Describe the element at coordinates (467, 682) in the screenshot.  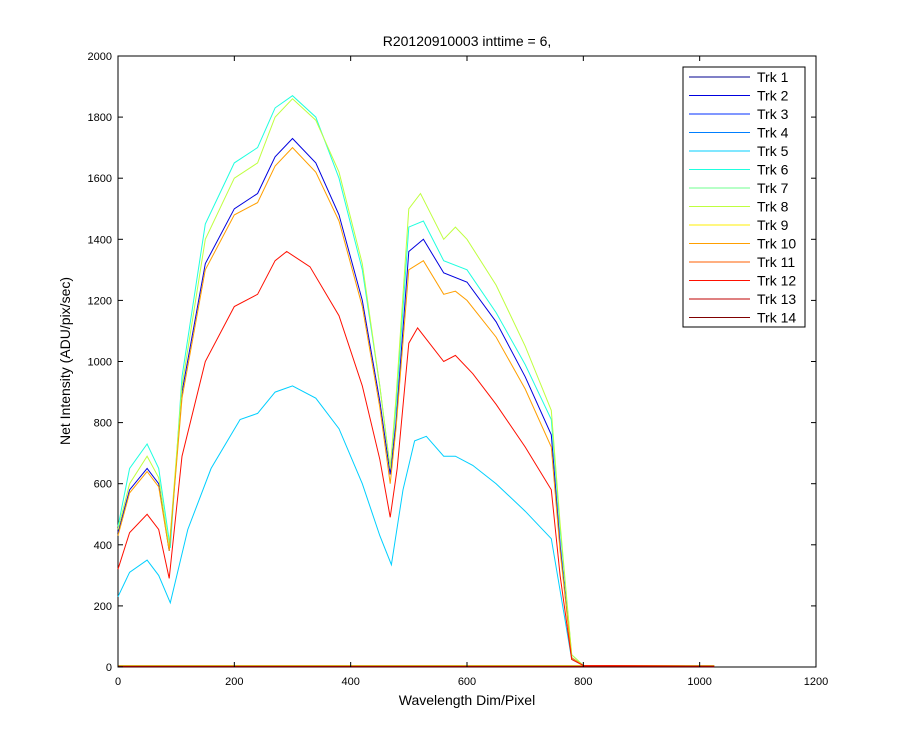
I see `x-tick-label: 600` at that location.